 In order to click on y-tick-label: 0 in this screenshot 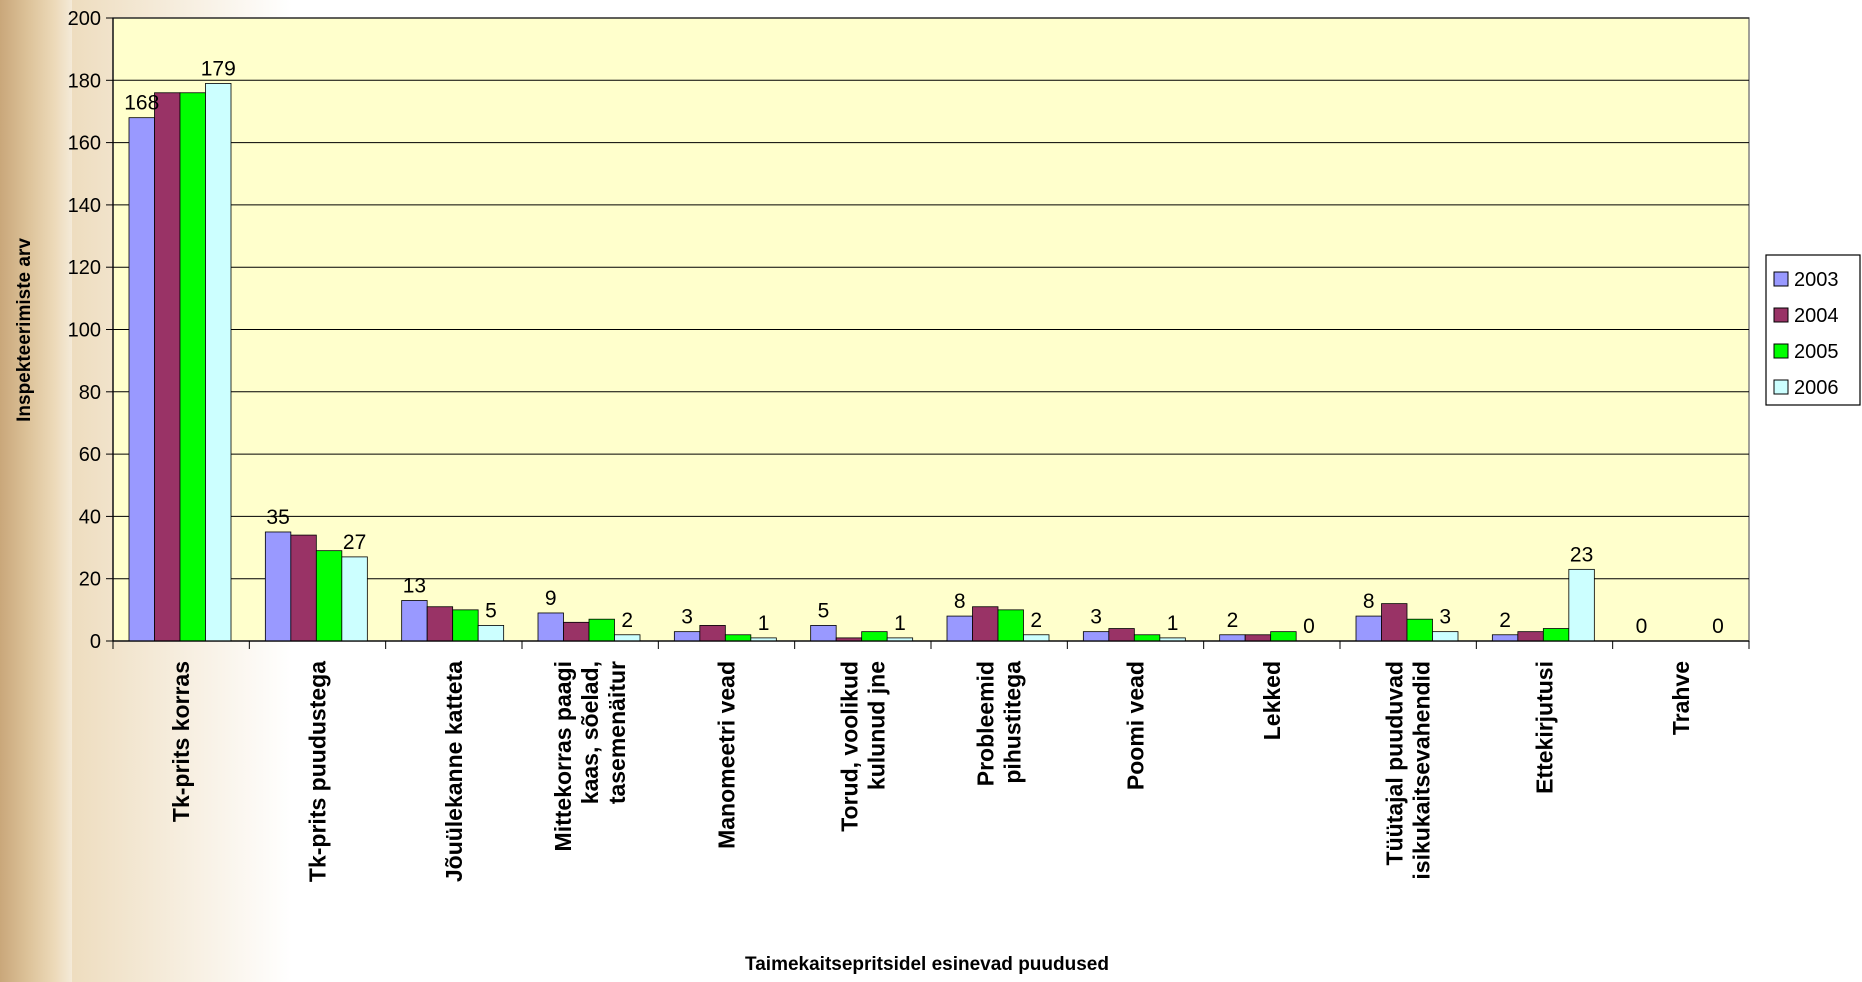, I will do `click(95, 642)`.